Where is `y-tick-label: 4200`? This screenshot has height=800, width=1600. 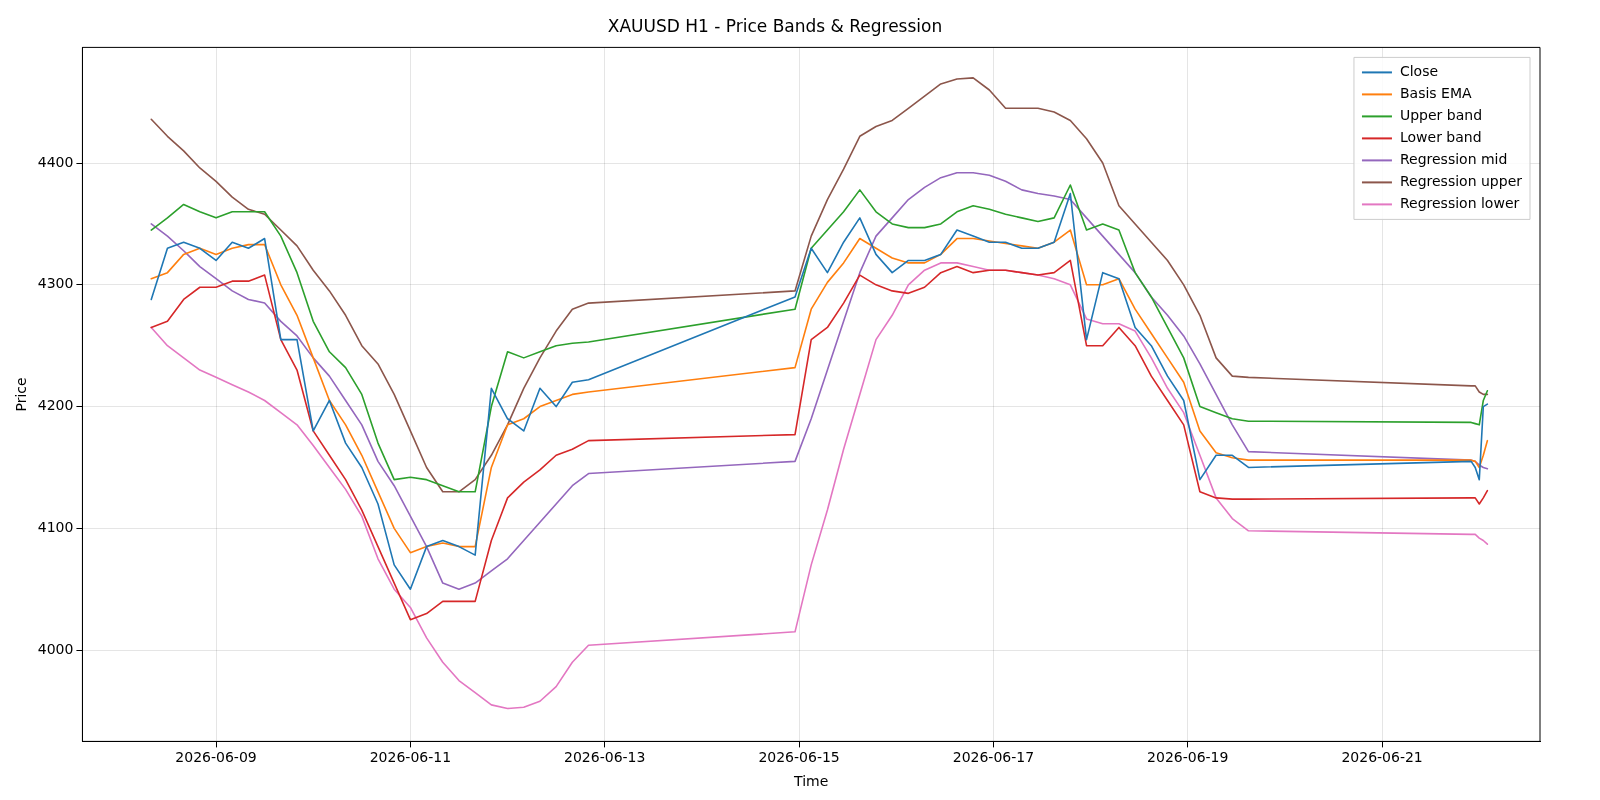
y-tick-label: 4200 is located at coordinates (55, 405).